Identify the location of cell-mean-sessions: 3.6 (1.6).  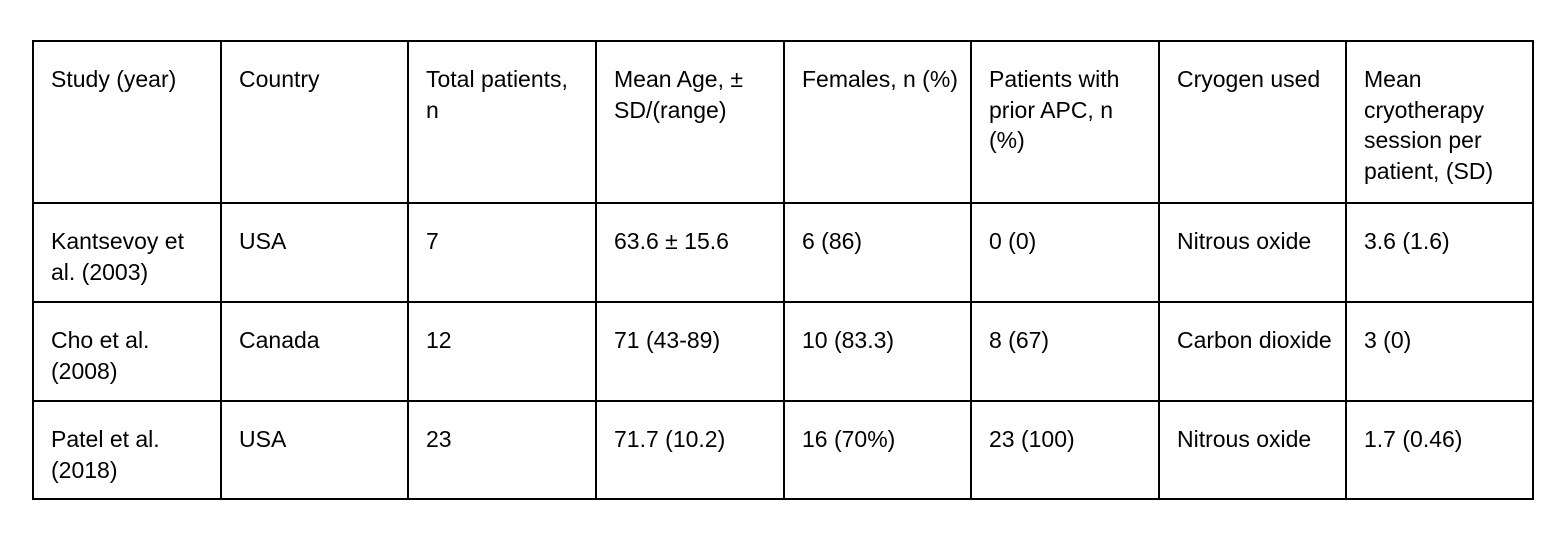
(1439, 252).